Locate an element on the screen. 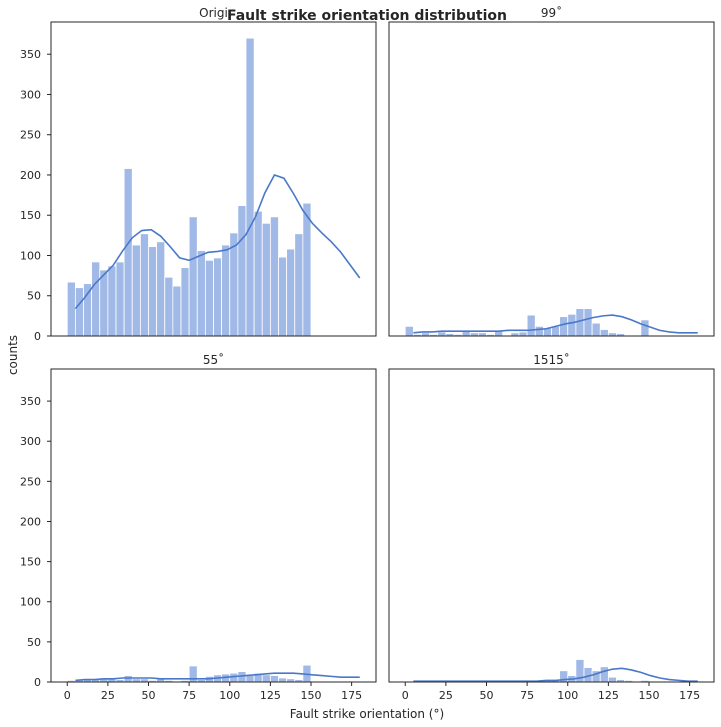 This screenshot has height=727, width=721. x-axis-label: Fault strike orientation (°) is located at coordinates (367, 714).